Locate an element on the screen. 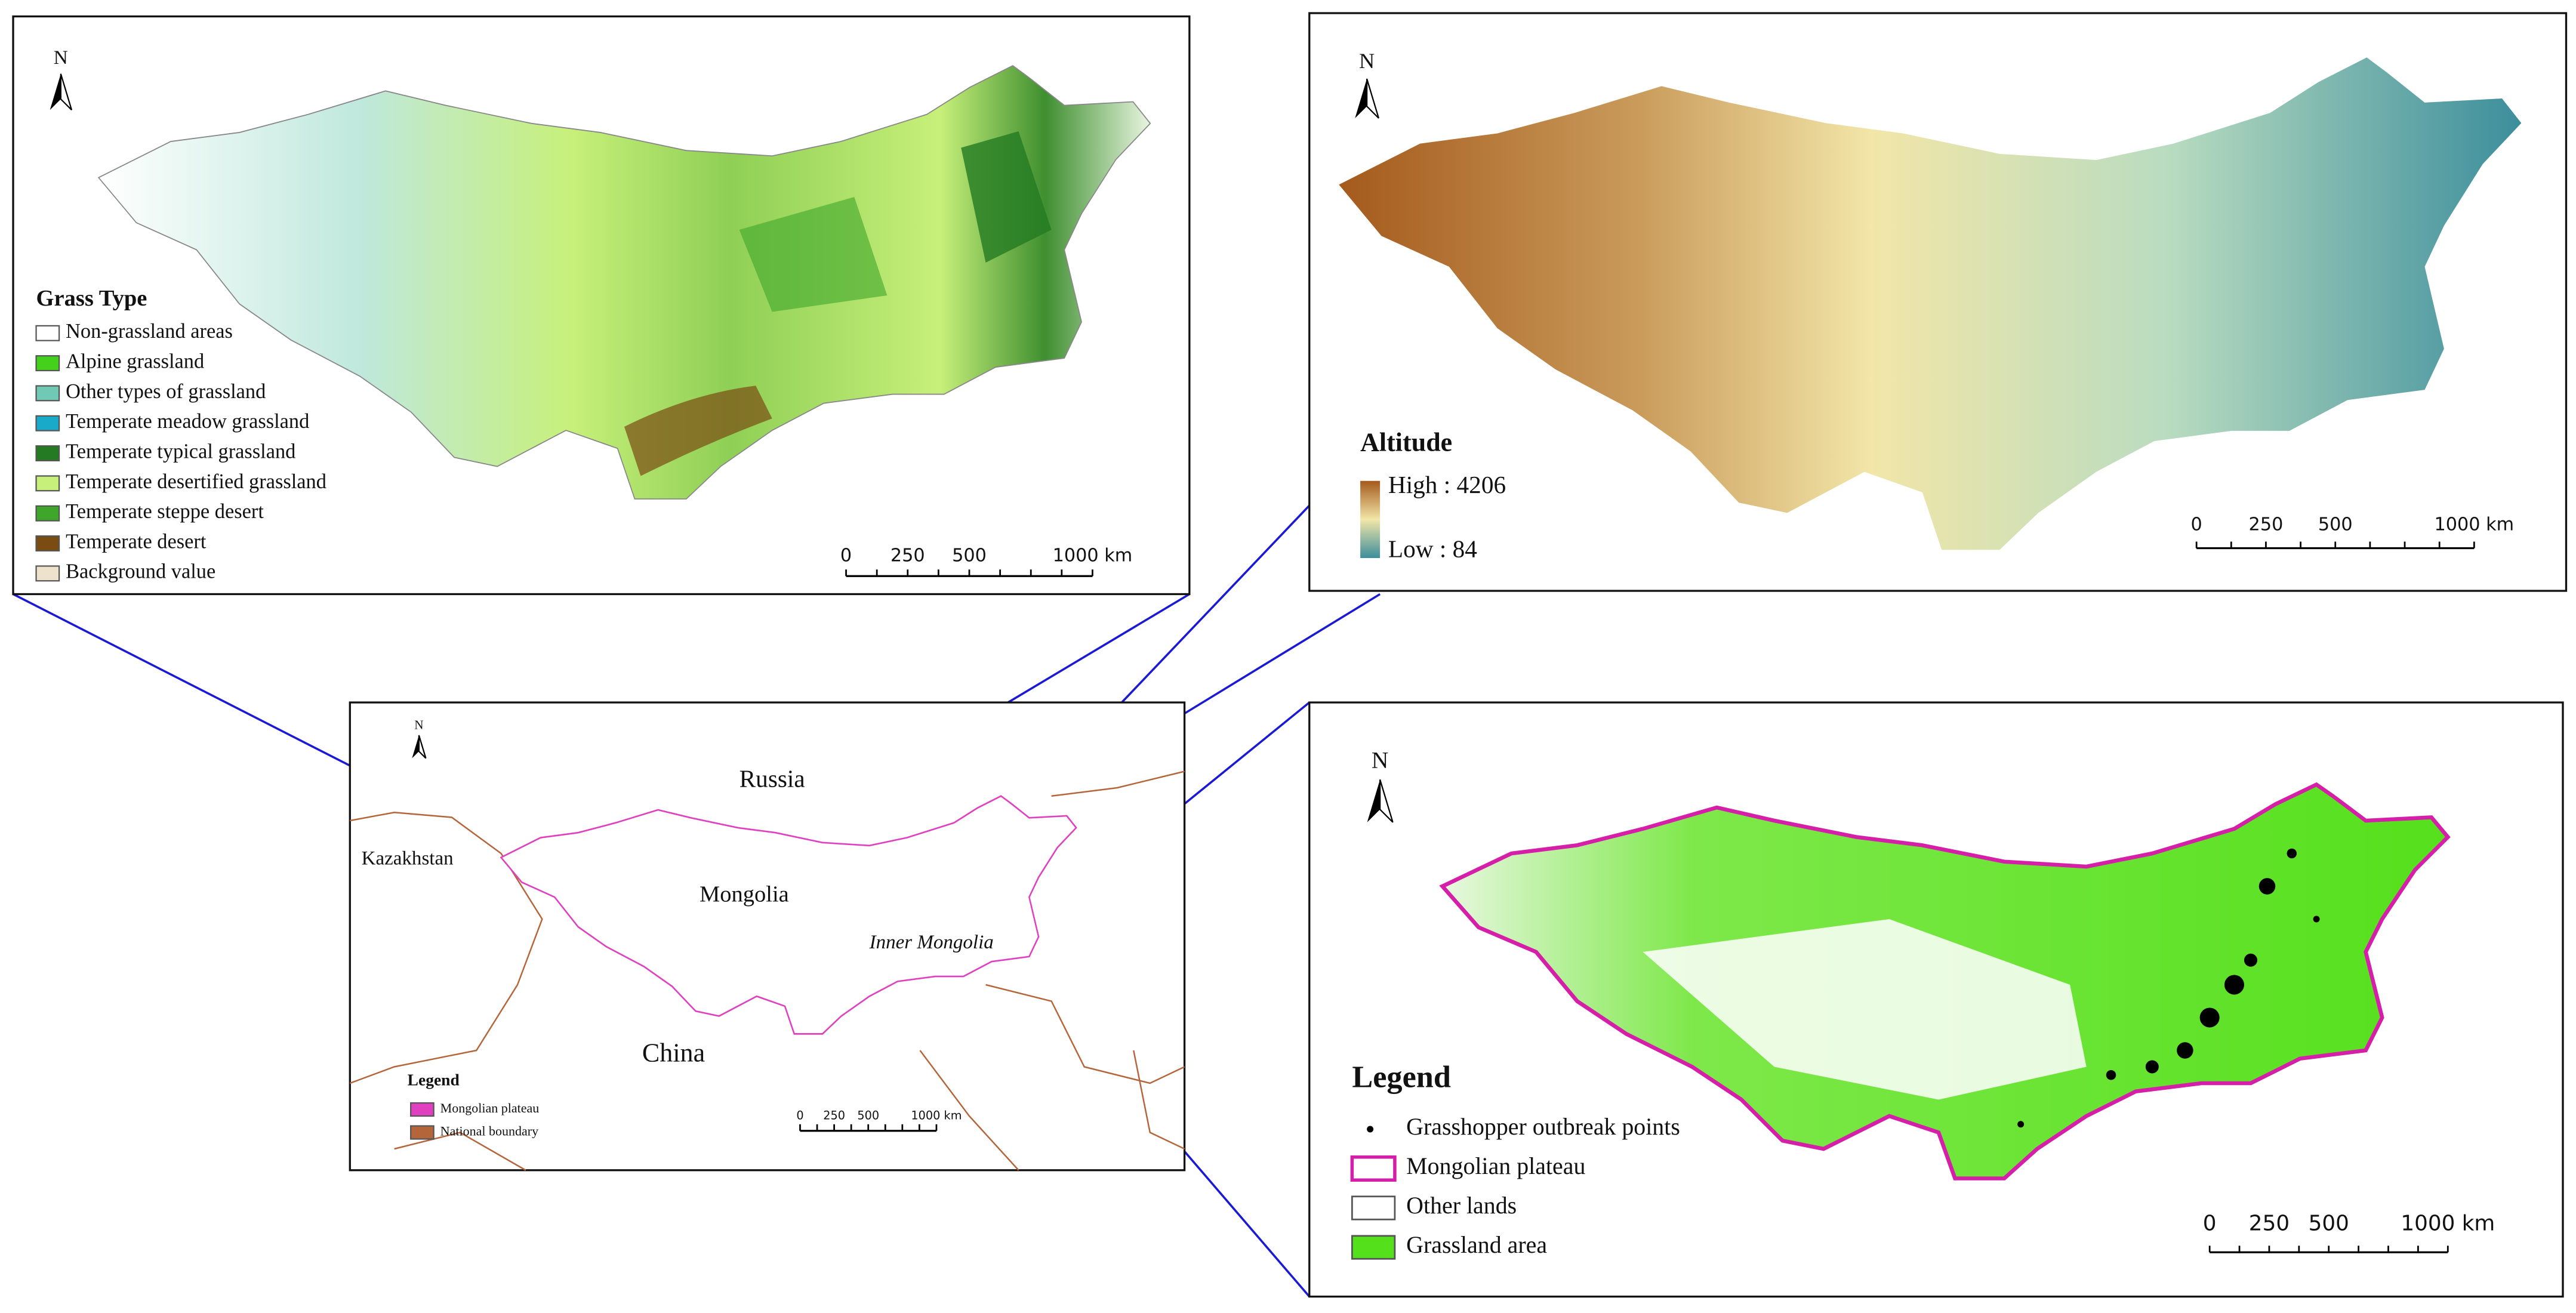 The image size is (2576, 1313). other-lands is located at coordinates (1865, 1009).